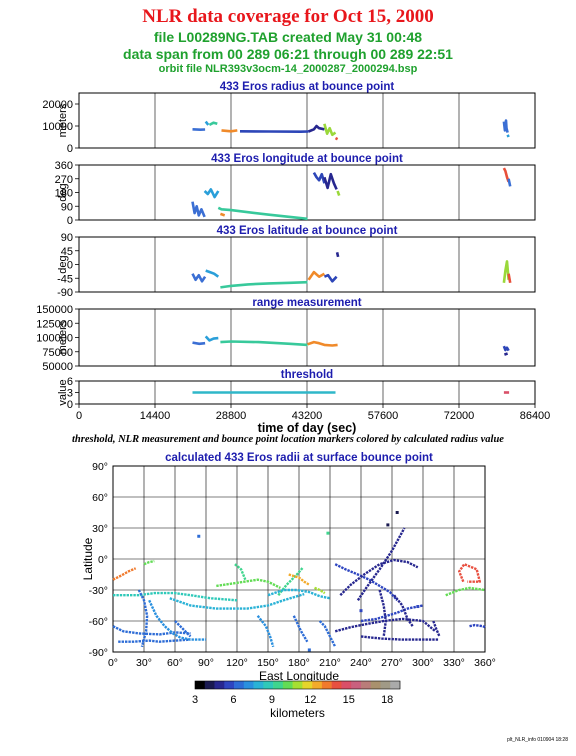 The image size is (576, 756). Describe the element at coordinates (537, 740) in the screenshot. I see `footer-text: plt_NLR_info 010904 18:28` at that location.